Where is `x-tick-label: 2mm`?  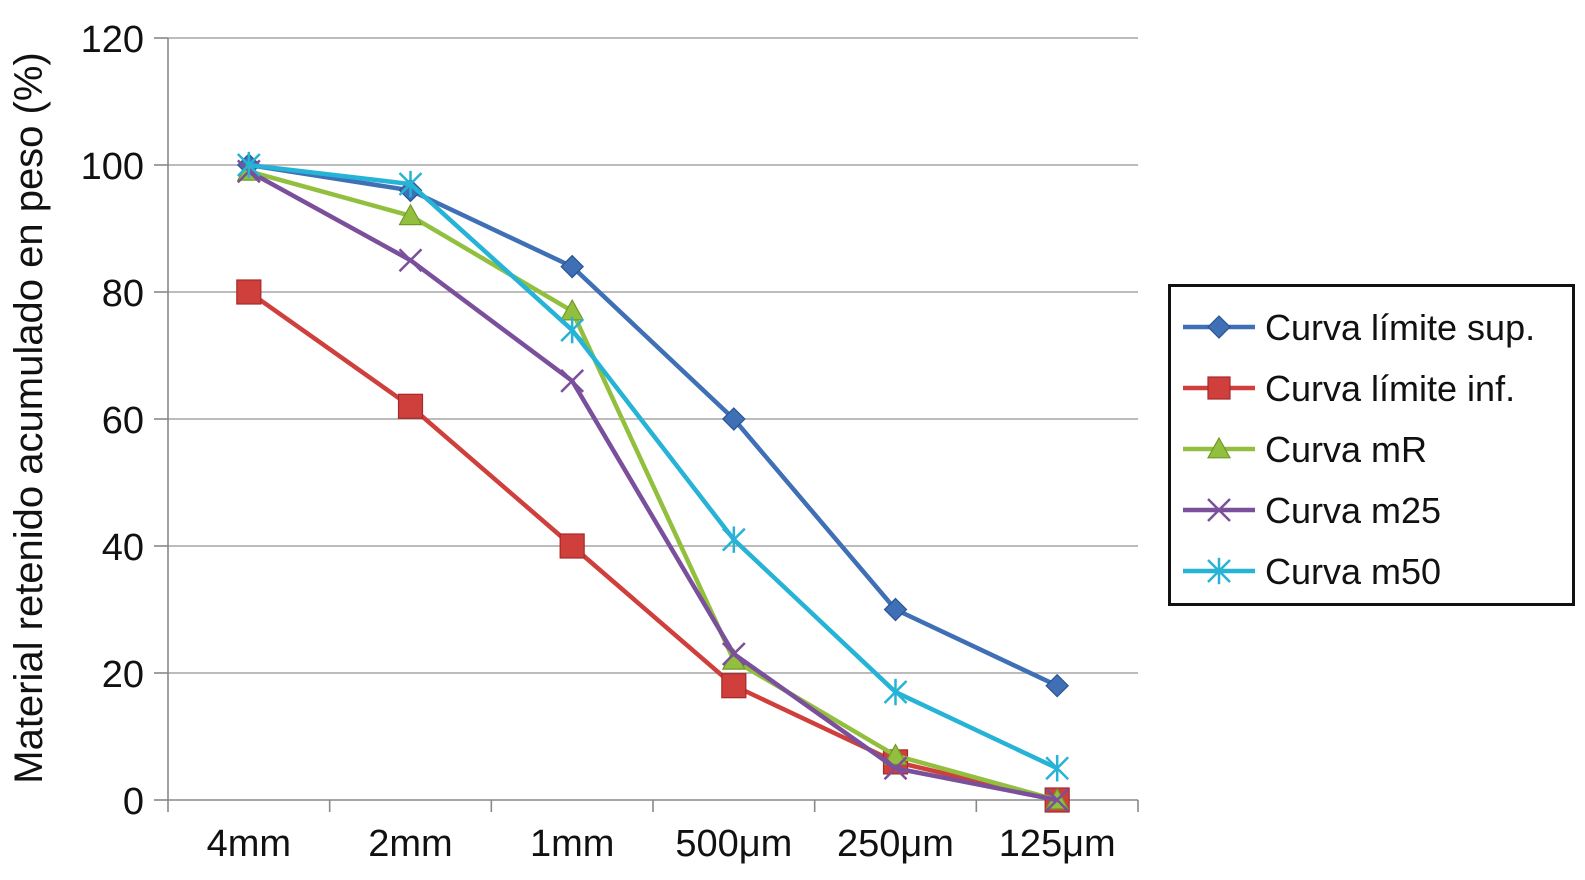
x-tick-label: 2mm is located at coordinates (410, 844).